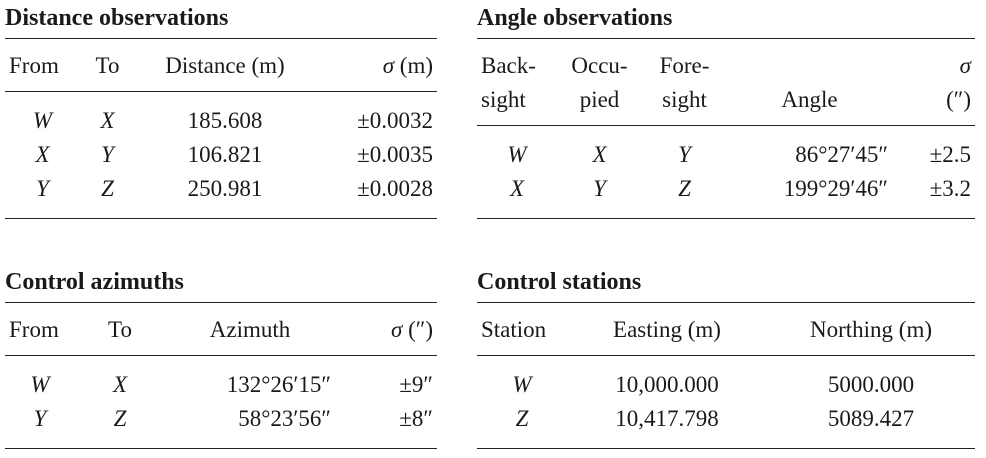 The width and height of the screenshot is (986, 458). Describe the element at coordinates (599, 65) in the screenshot. I see `header-line: Occu-` at that location.